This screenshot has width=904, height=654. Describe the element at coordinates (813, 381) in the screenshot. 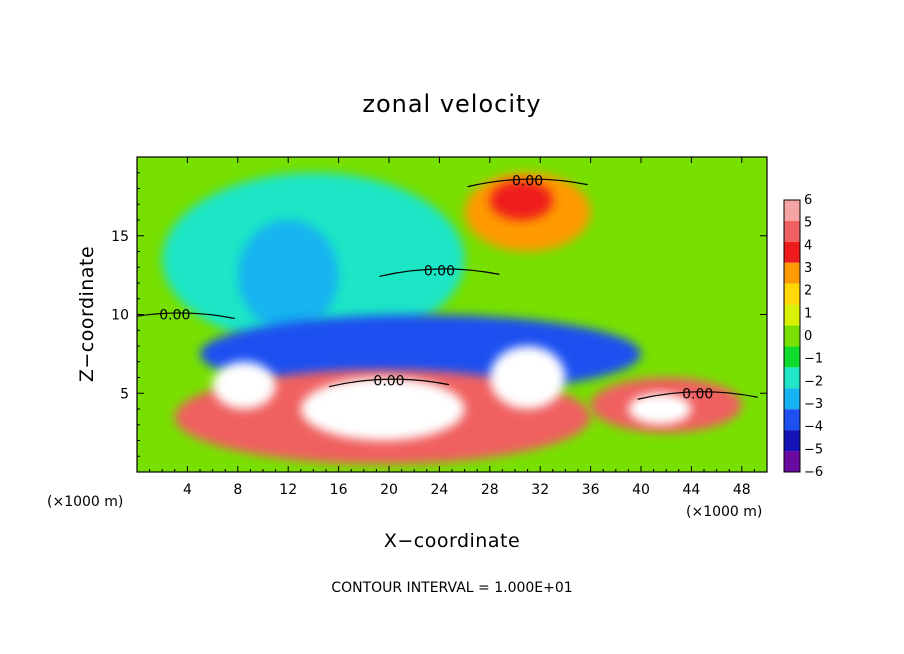

I see `colorbar-tick-label: −2` at that location.